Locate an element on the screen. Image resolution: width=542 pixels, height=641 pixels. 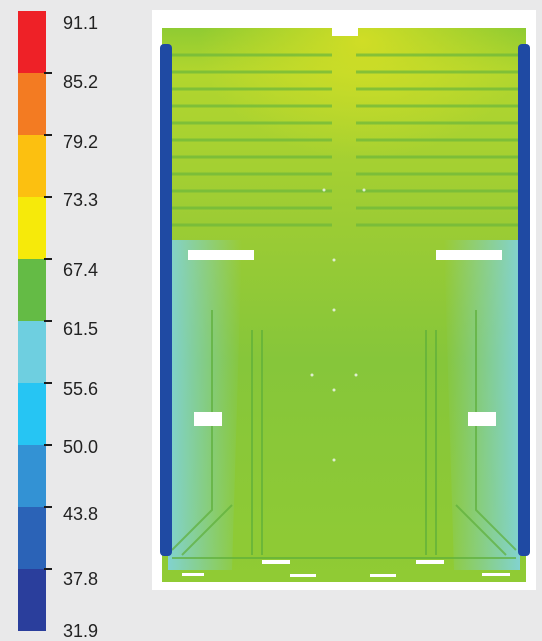
legend-label: 55.6 is located at coordinates (81, 389).